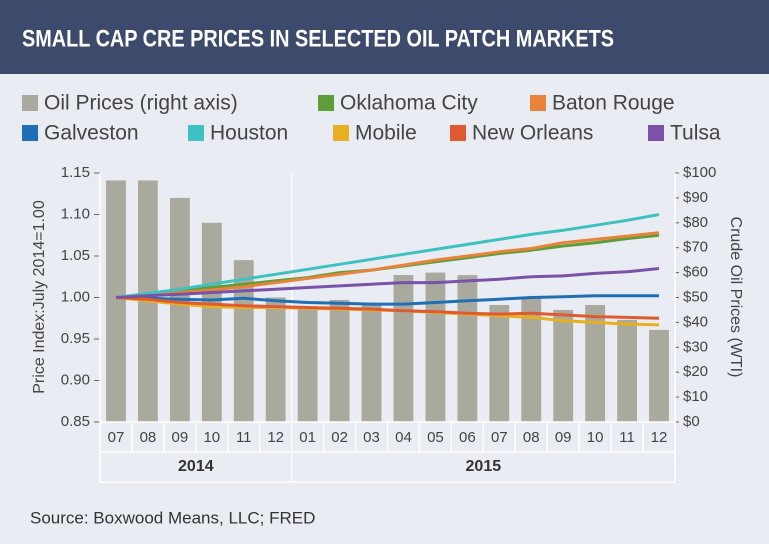 This screenshot has width=769, height=544. What do you see at coordinates (695, 133) in the screenshot?
I see `legend-label: Tulsa` at bounding box center [695, 133].